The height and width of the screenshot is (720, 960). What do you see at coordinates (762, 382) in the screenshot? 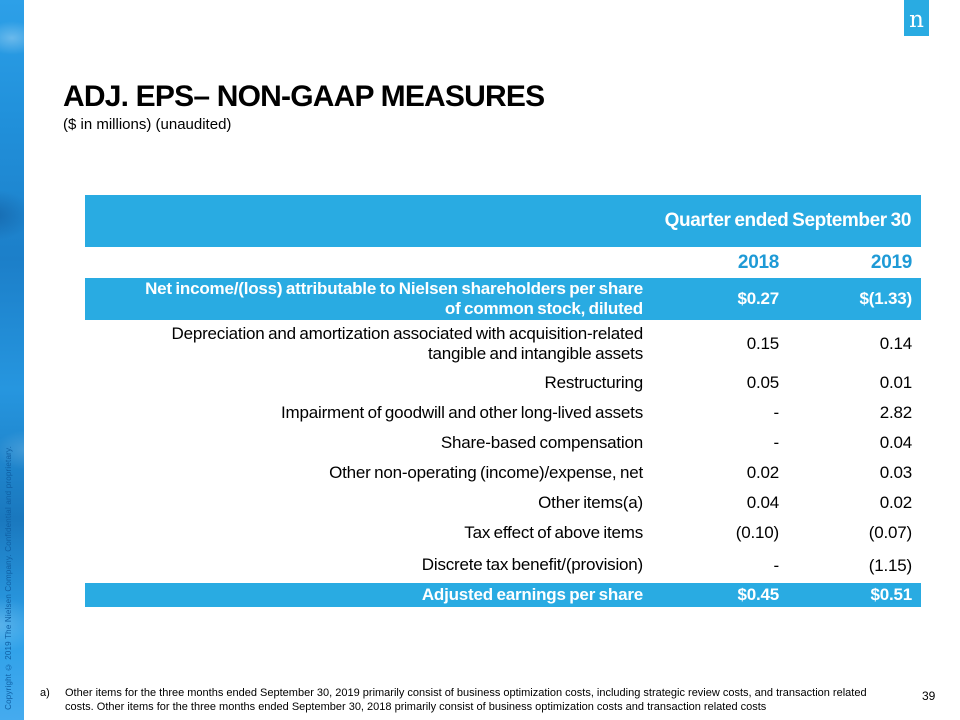
I see `row-value-2018: 0.05` at bounding box center [762, 382].